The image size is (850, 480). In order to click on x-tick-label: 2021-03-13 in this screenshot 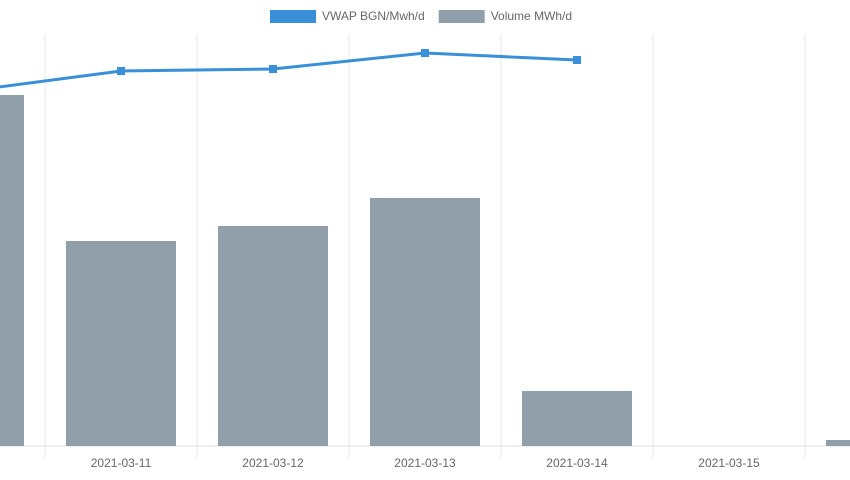, I will do `click(425, 463)`.